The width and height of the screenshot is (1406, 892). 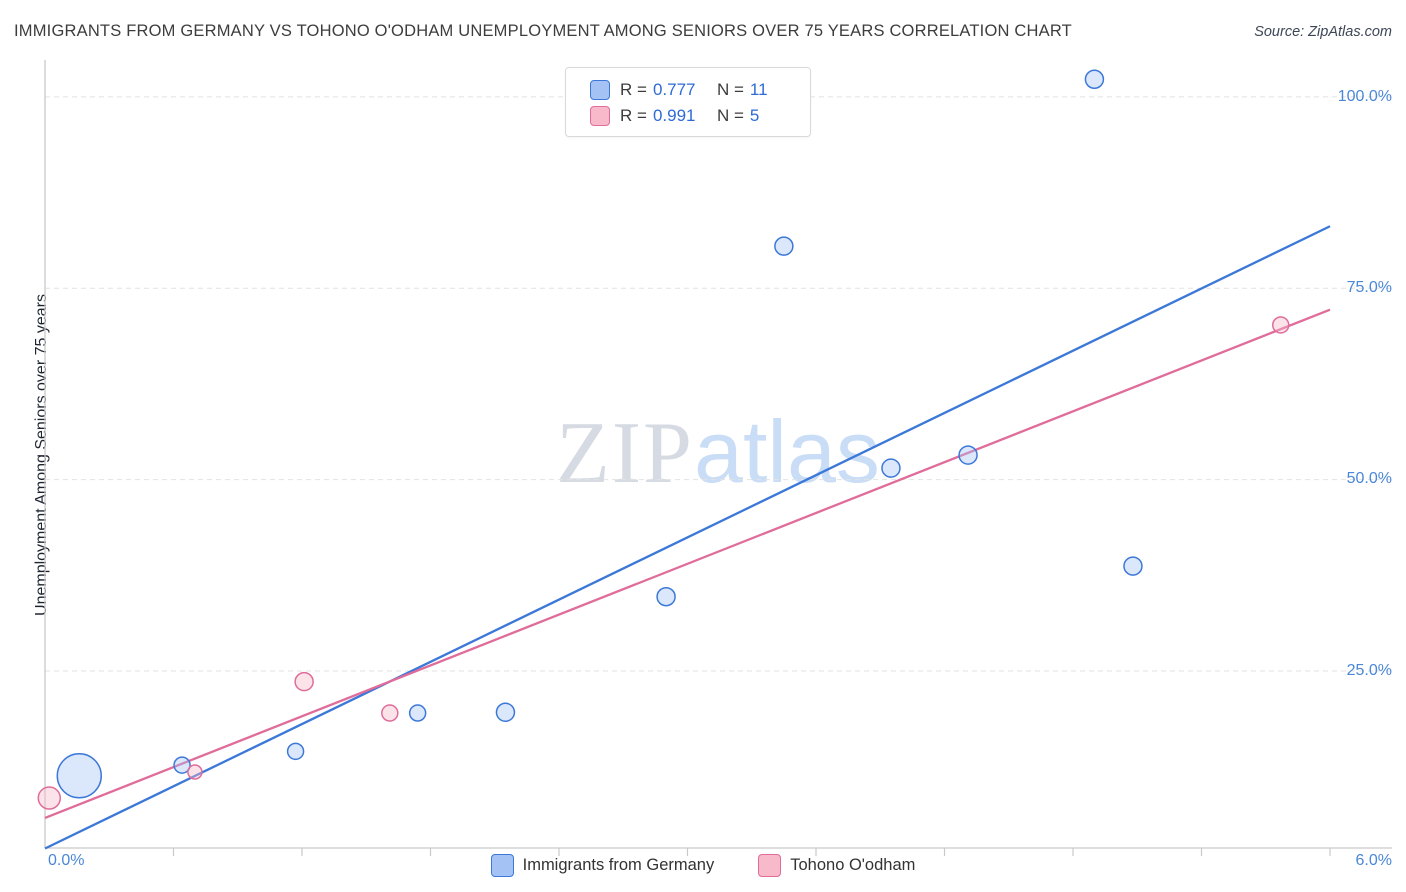 I want to click on y-tick-label-50: 50.0%, so click(x=1369, y=478).